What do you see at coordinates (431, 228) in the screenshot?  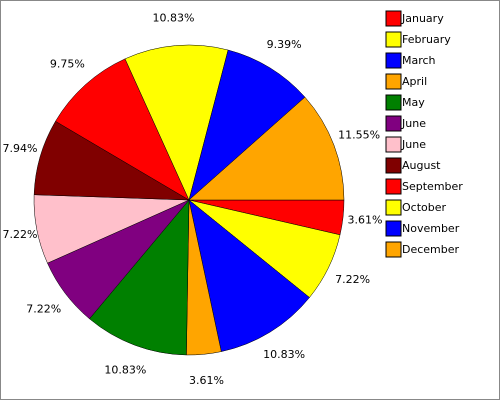 I see `legend-label: November` at bounding box center [431, 228].